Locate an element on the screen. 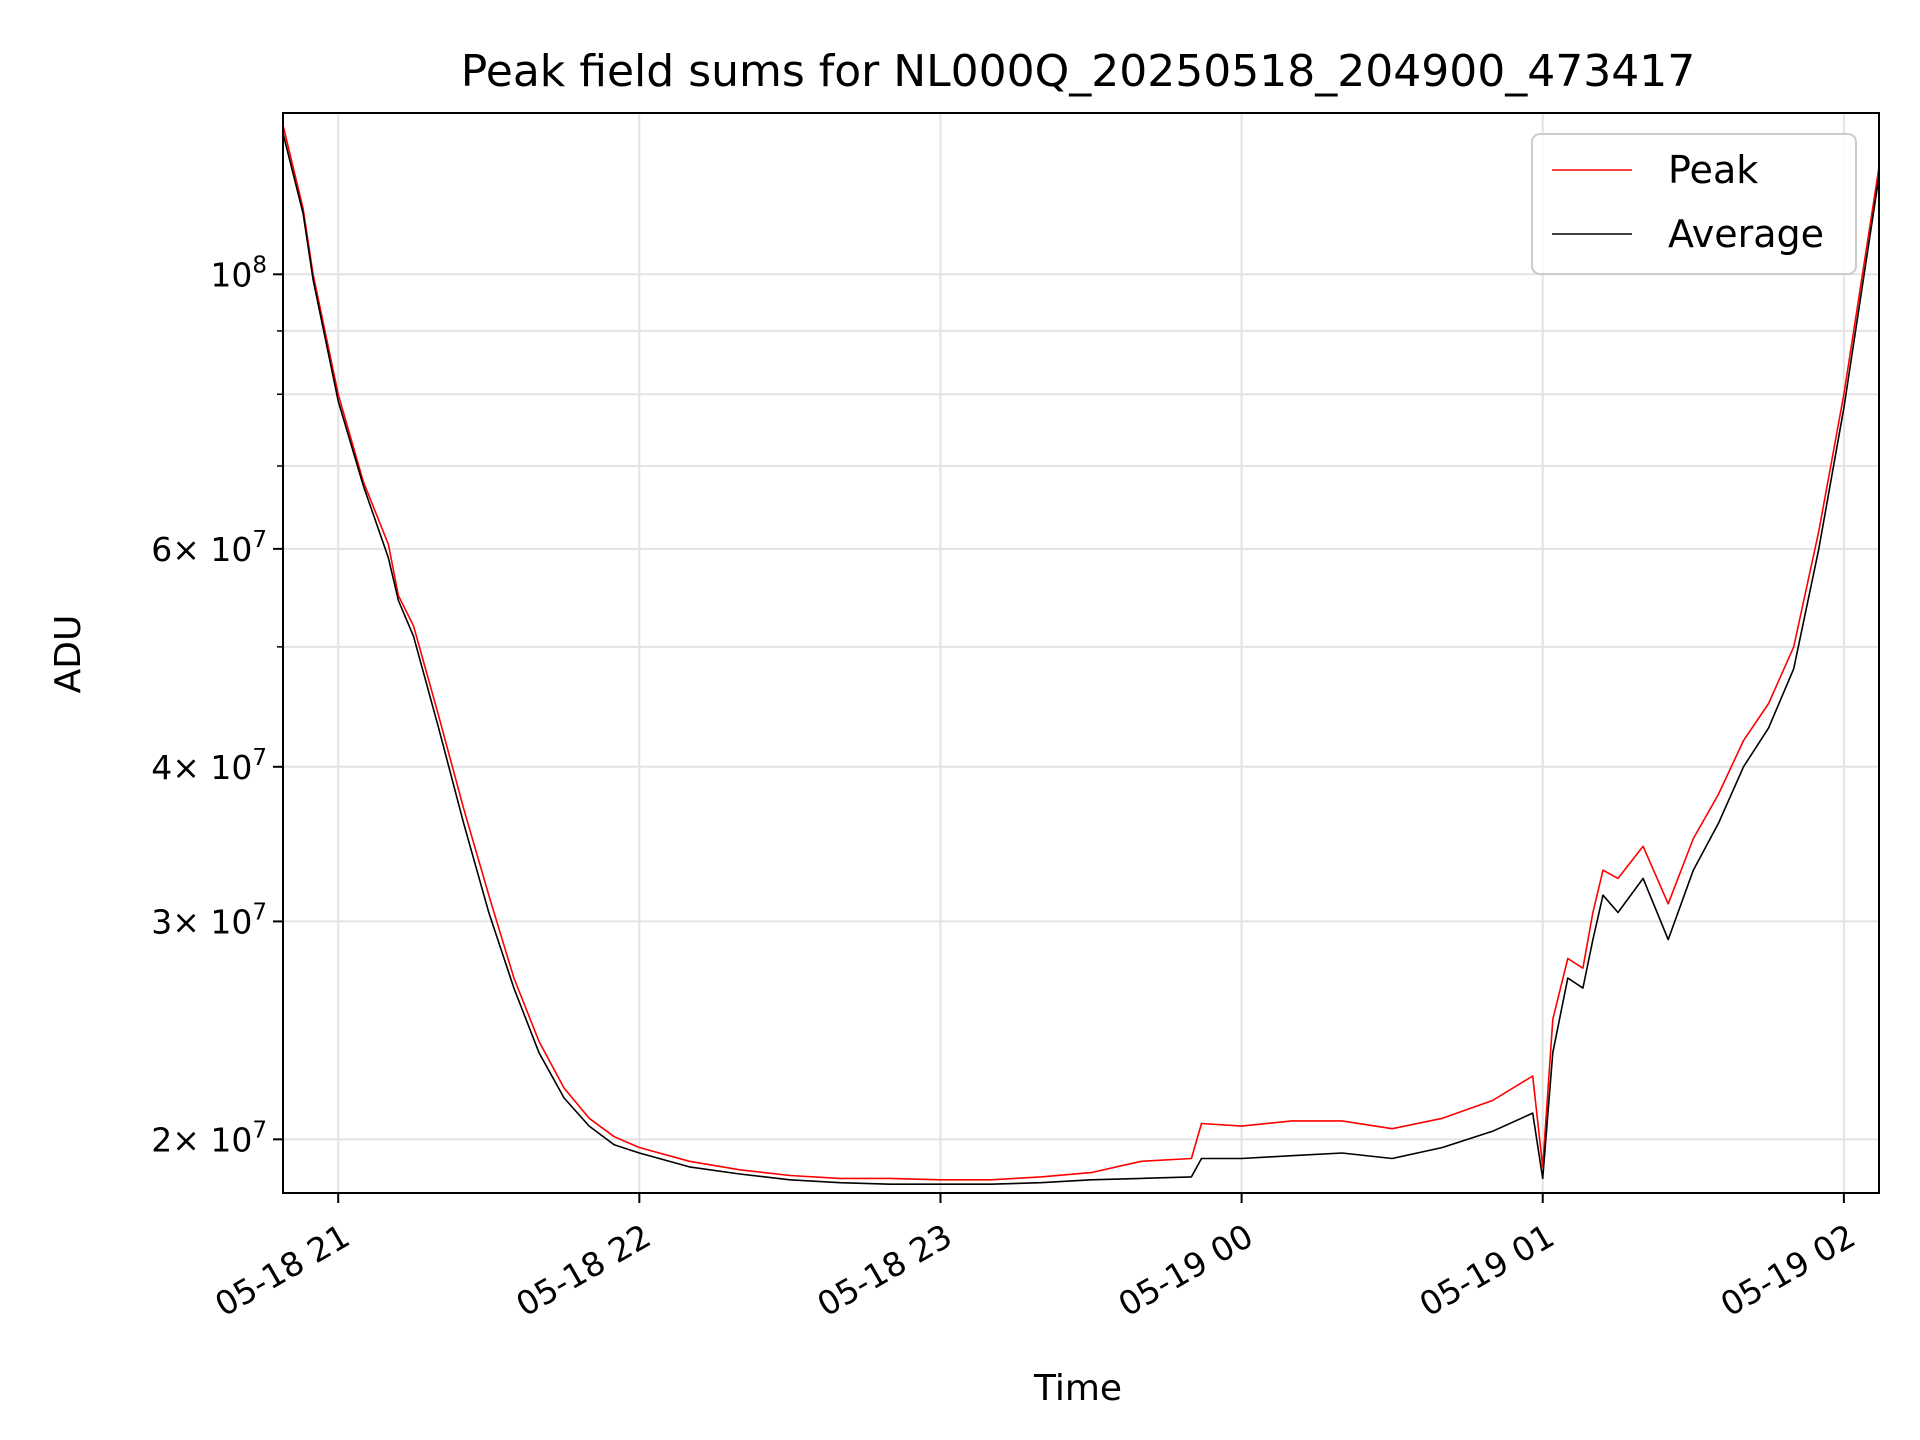 The width and height of the screenshot is (1920, 1440). y-tick-label: 4× 107 is located at coordinates (209, 766).